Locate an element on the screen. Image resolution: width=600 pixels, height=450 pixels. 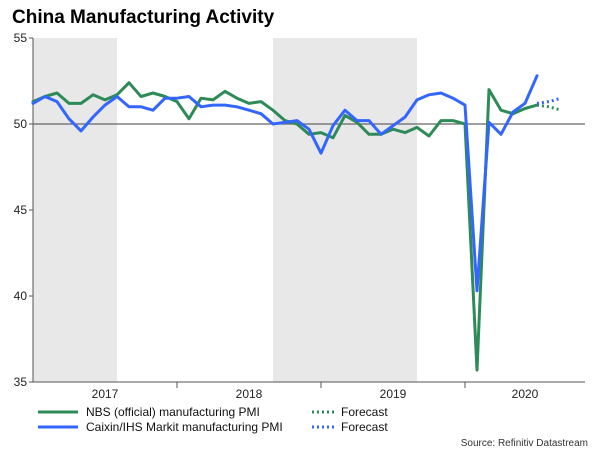
y-tick-label-45: 45 is located at coordinates (21, 210).